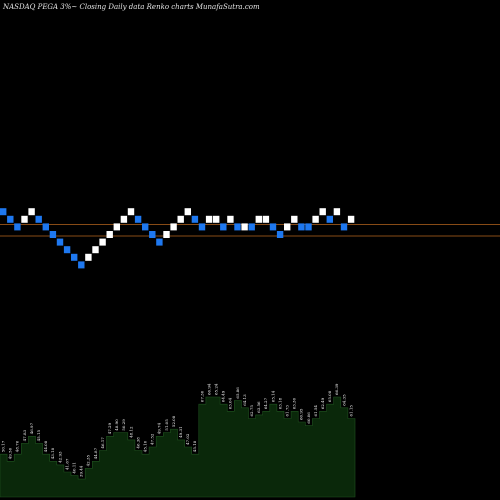  Describe the element at coordinates (109, 428) in the screenshot. I see `volume-label: 47.29` at that location.